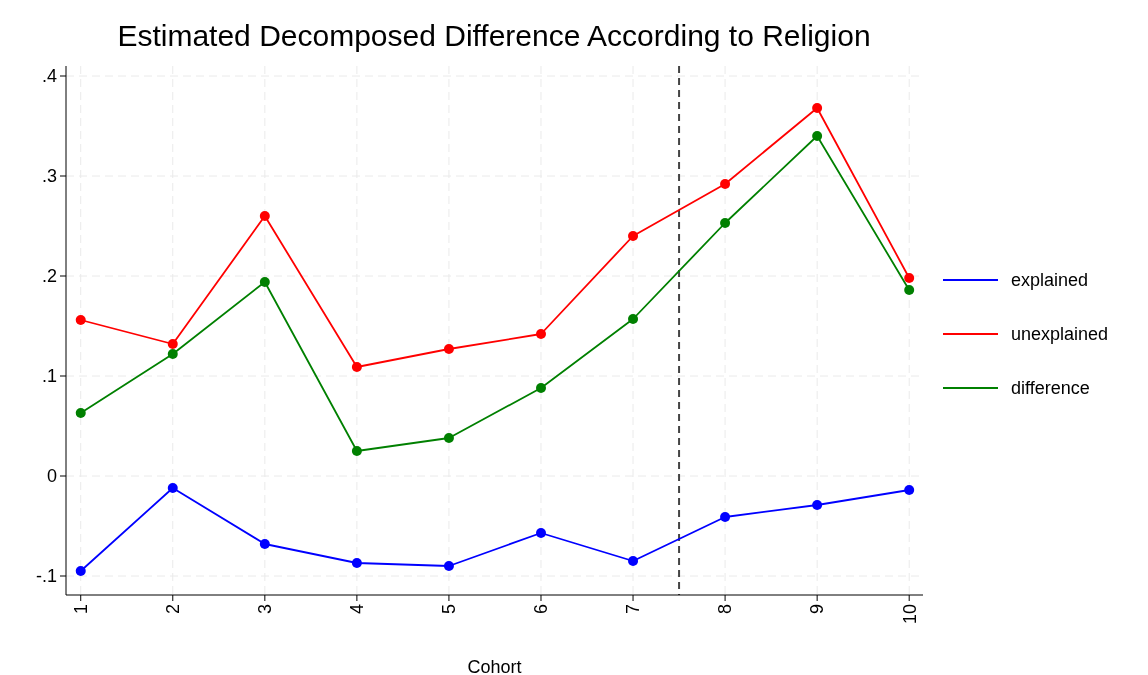 Image resolution: width=1148 pixels, height=675 pixels. Describe the element at coordinates (1050, 280) in the screenshot. I see `legend-label: explained` at that location.